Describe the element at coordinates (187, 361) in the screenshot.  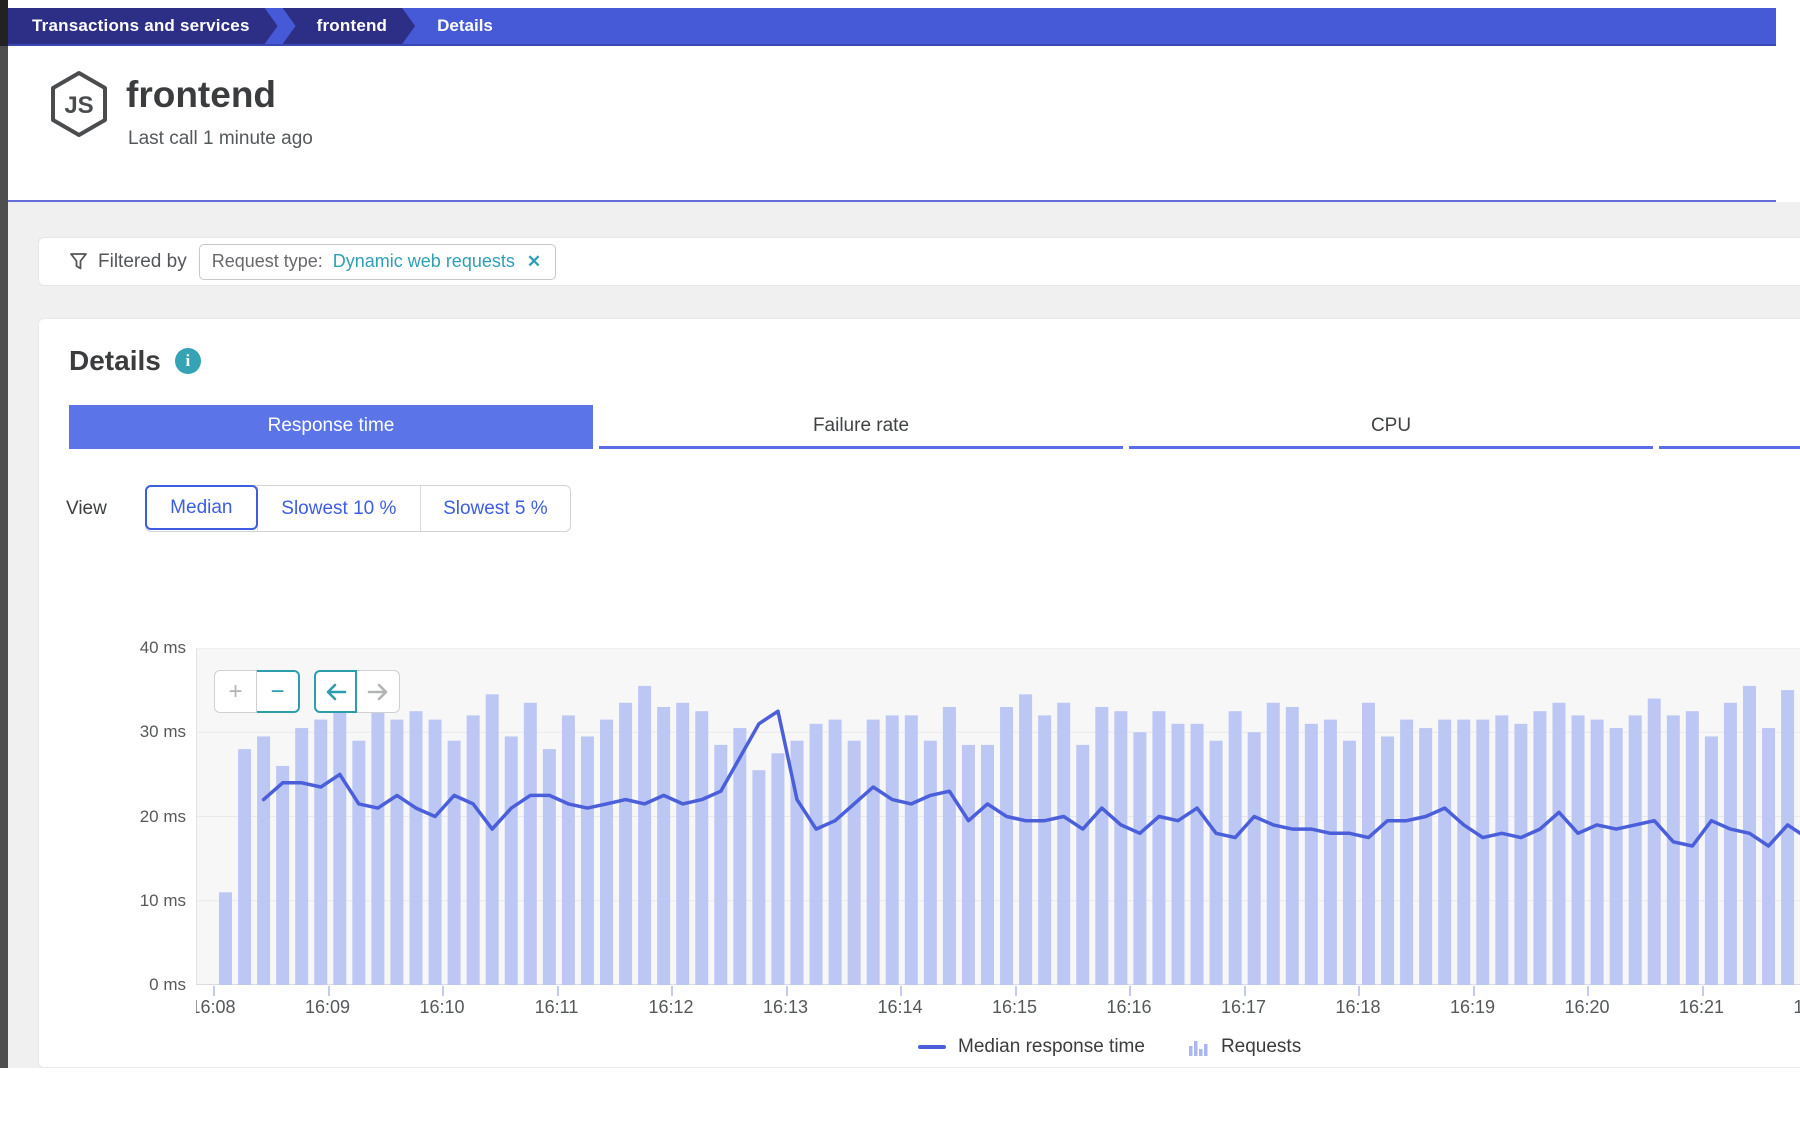
I see `info-icon: i` at that location.